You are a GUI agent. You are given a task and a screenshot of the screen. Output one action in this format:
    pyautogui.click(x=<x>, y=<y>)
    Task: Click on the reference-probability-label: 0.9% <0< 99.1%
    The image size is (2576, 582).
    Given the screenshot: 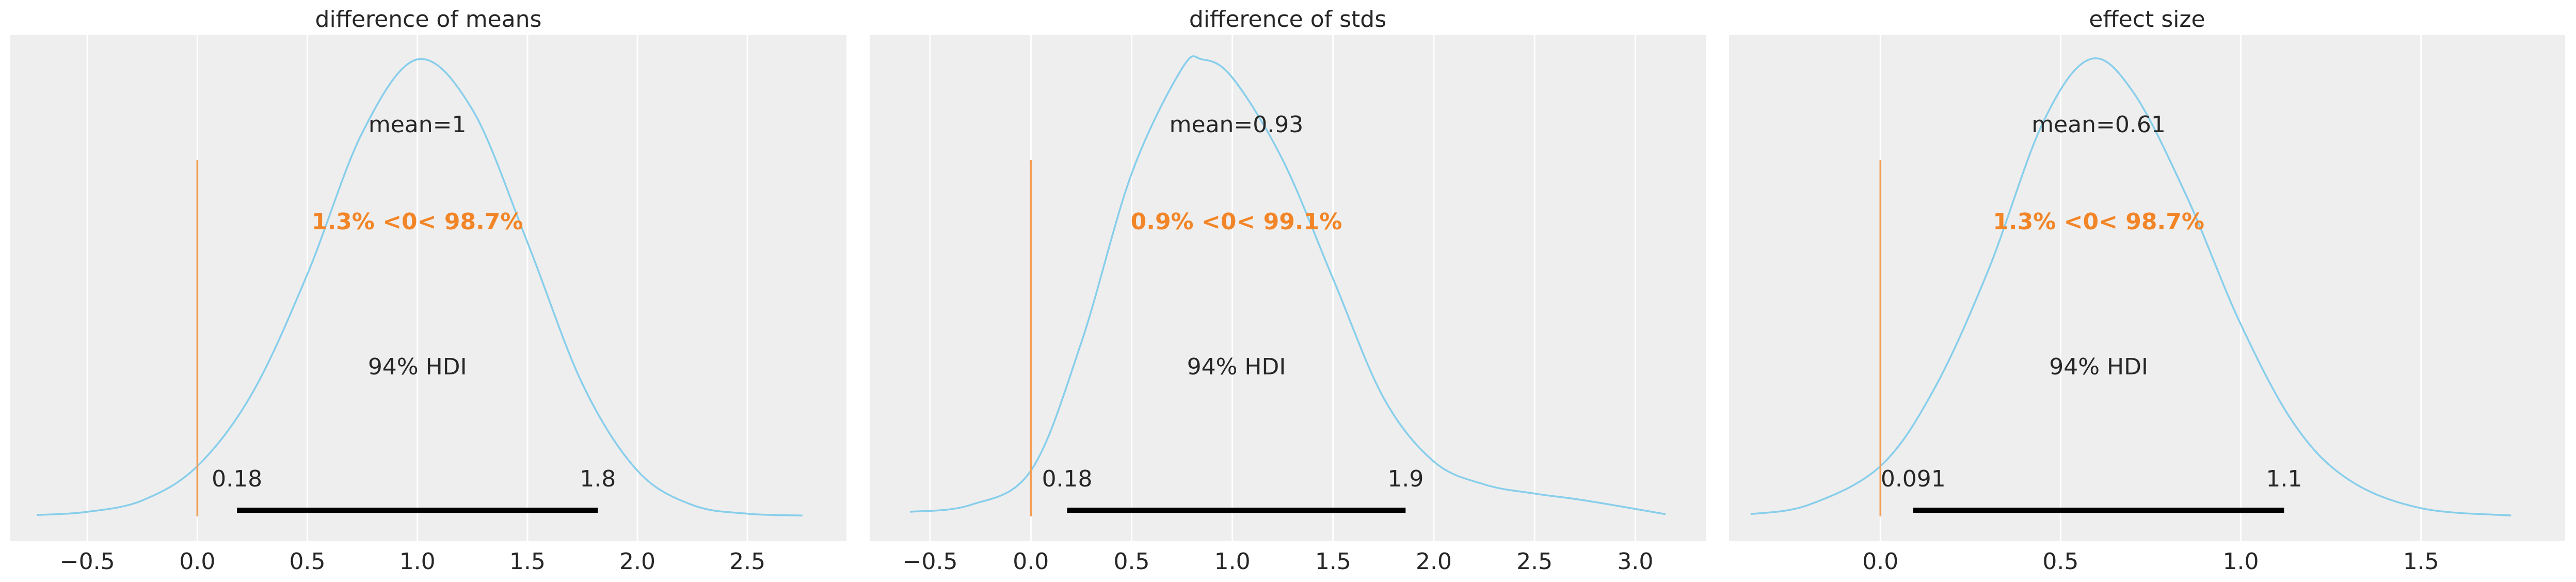 What is the action you would take?
    pyautogui.click(x=1236, y=222)
    